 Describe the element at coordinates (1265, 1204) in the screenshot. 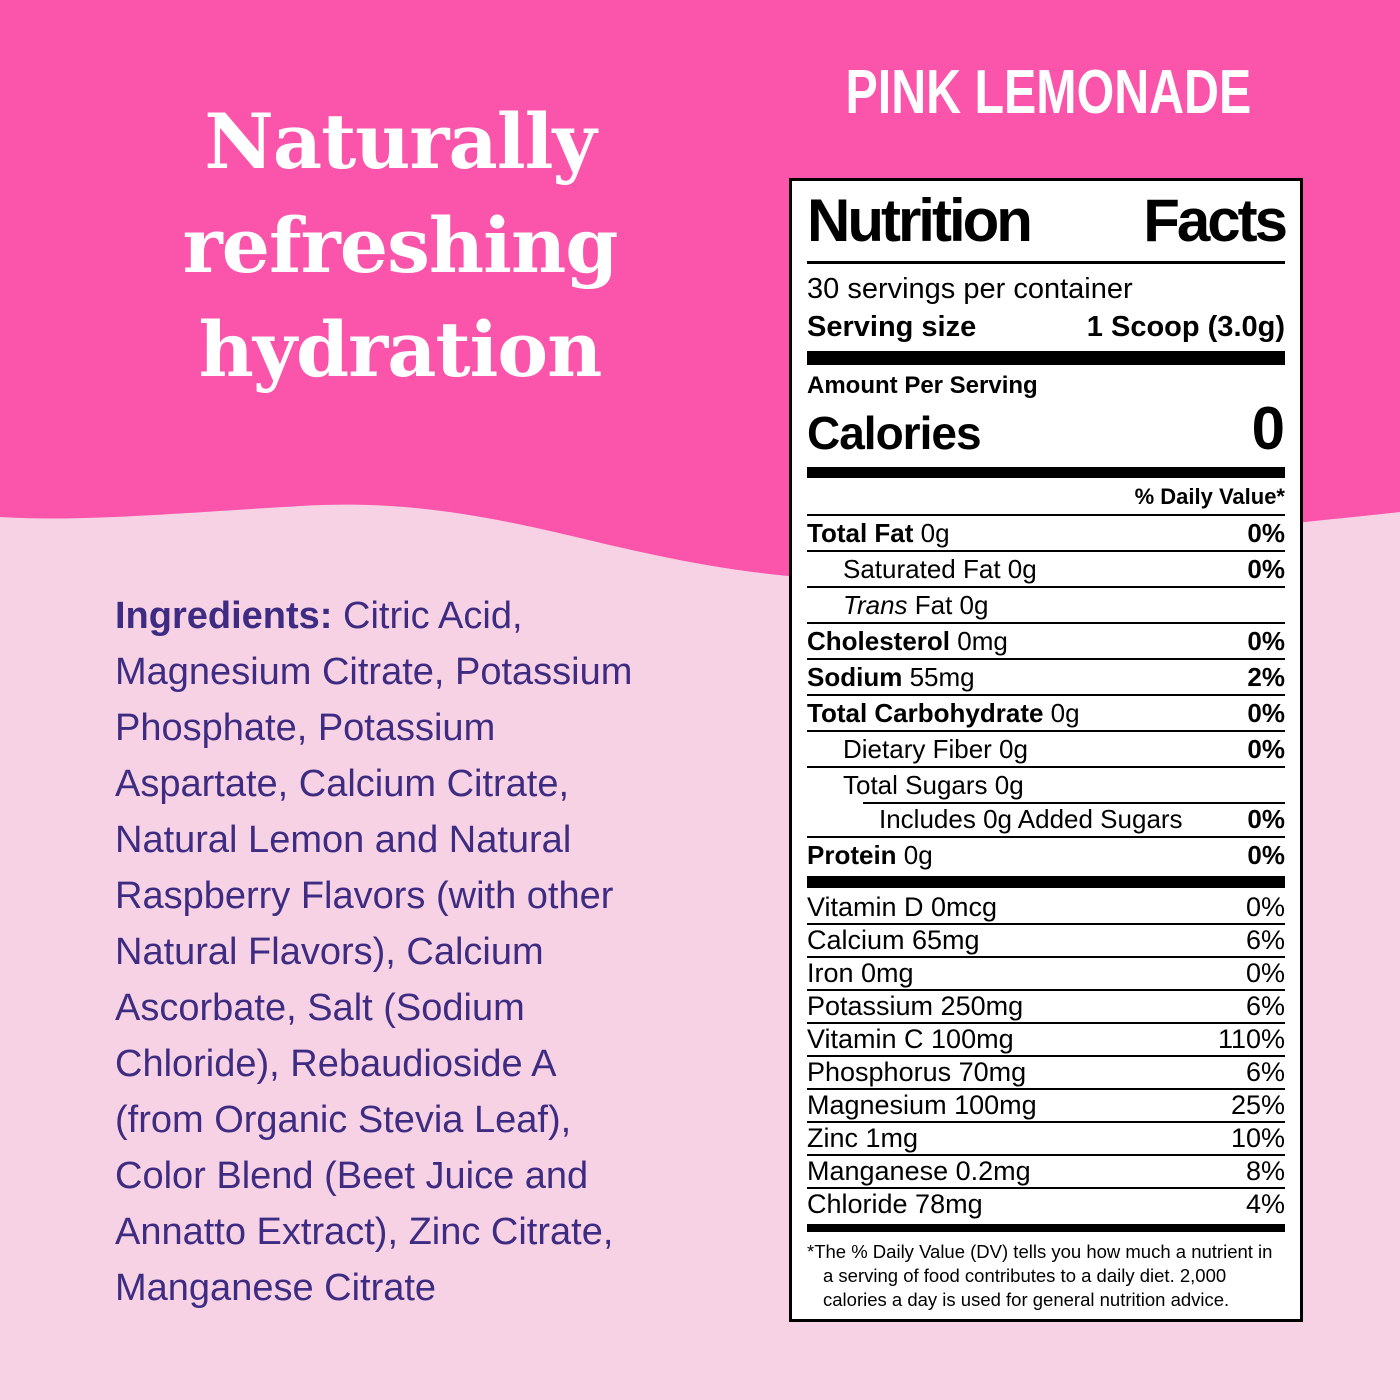

I see `daily-value-percent: 4%` at that location.